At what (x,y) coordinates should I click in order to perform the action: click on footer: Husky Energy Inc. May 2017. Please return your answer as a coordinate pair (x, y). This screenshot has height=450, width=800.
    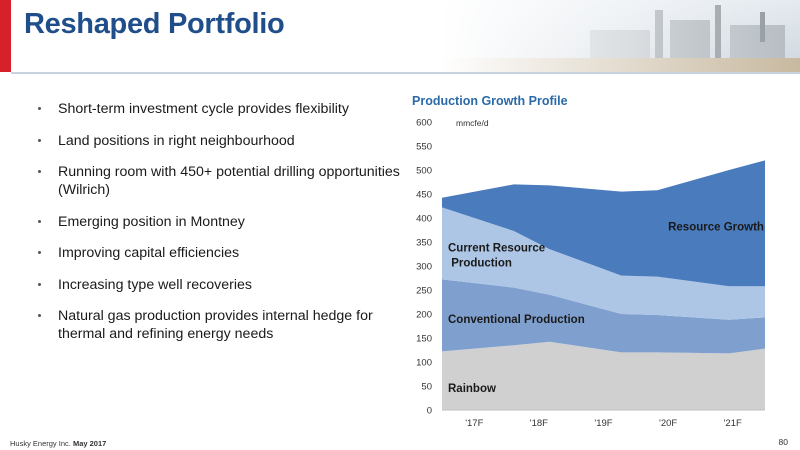
    Looking at the image, I should click on (58, 443).